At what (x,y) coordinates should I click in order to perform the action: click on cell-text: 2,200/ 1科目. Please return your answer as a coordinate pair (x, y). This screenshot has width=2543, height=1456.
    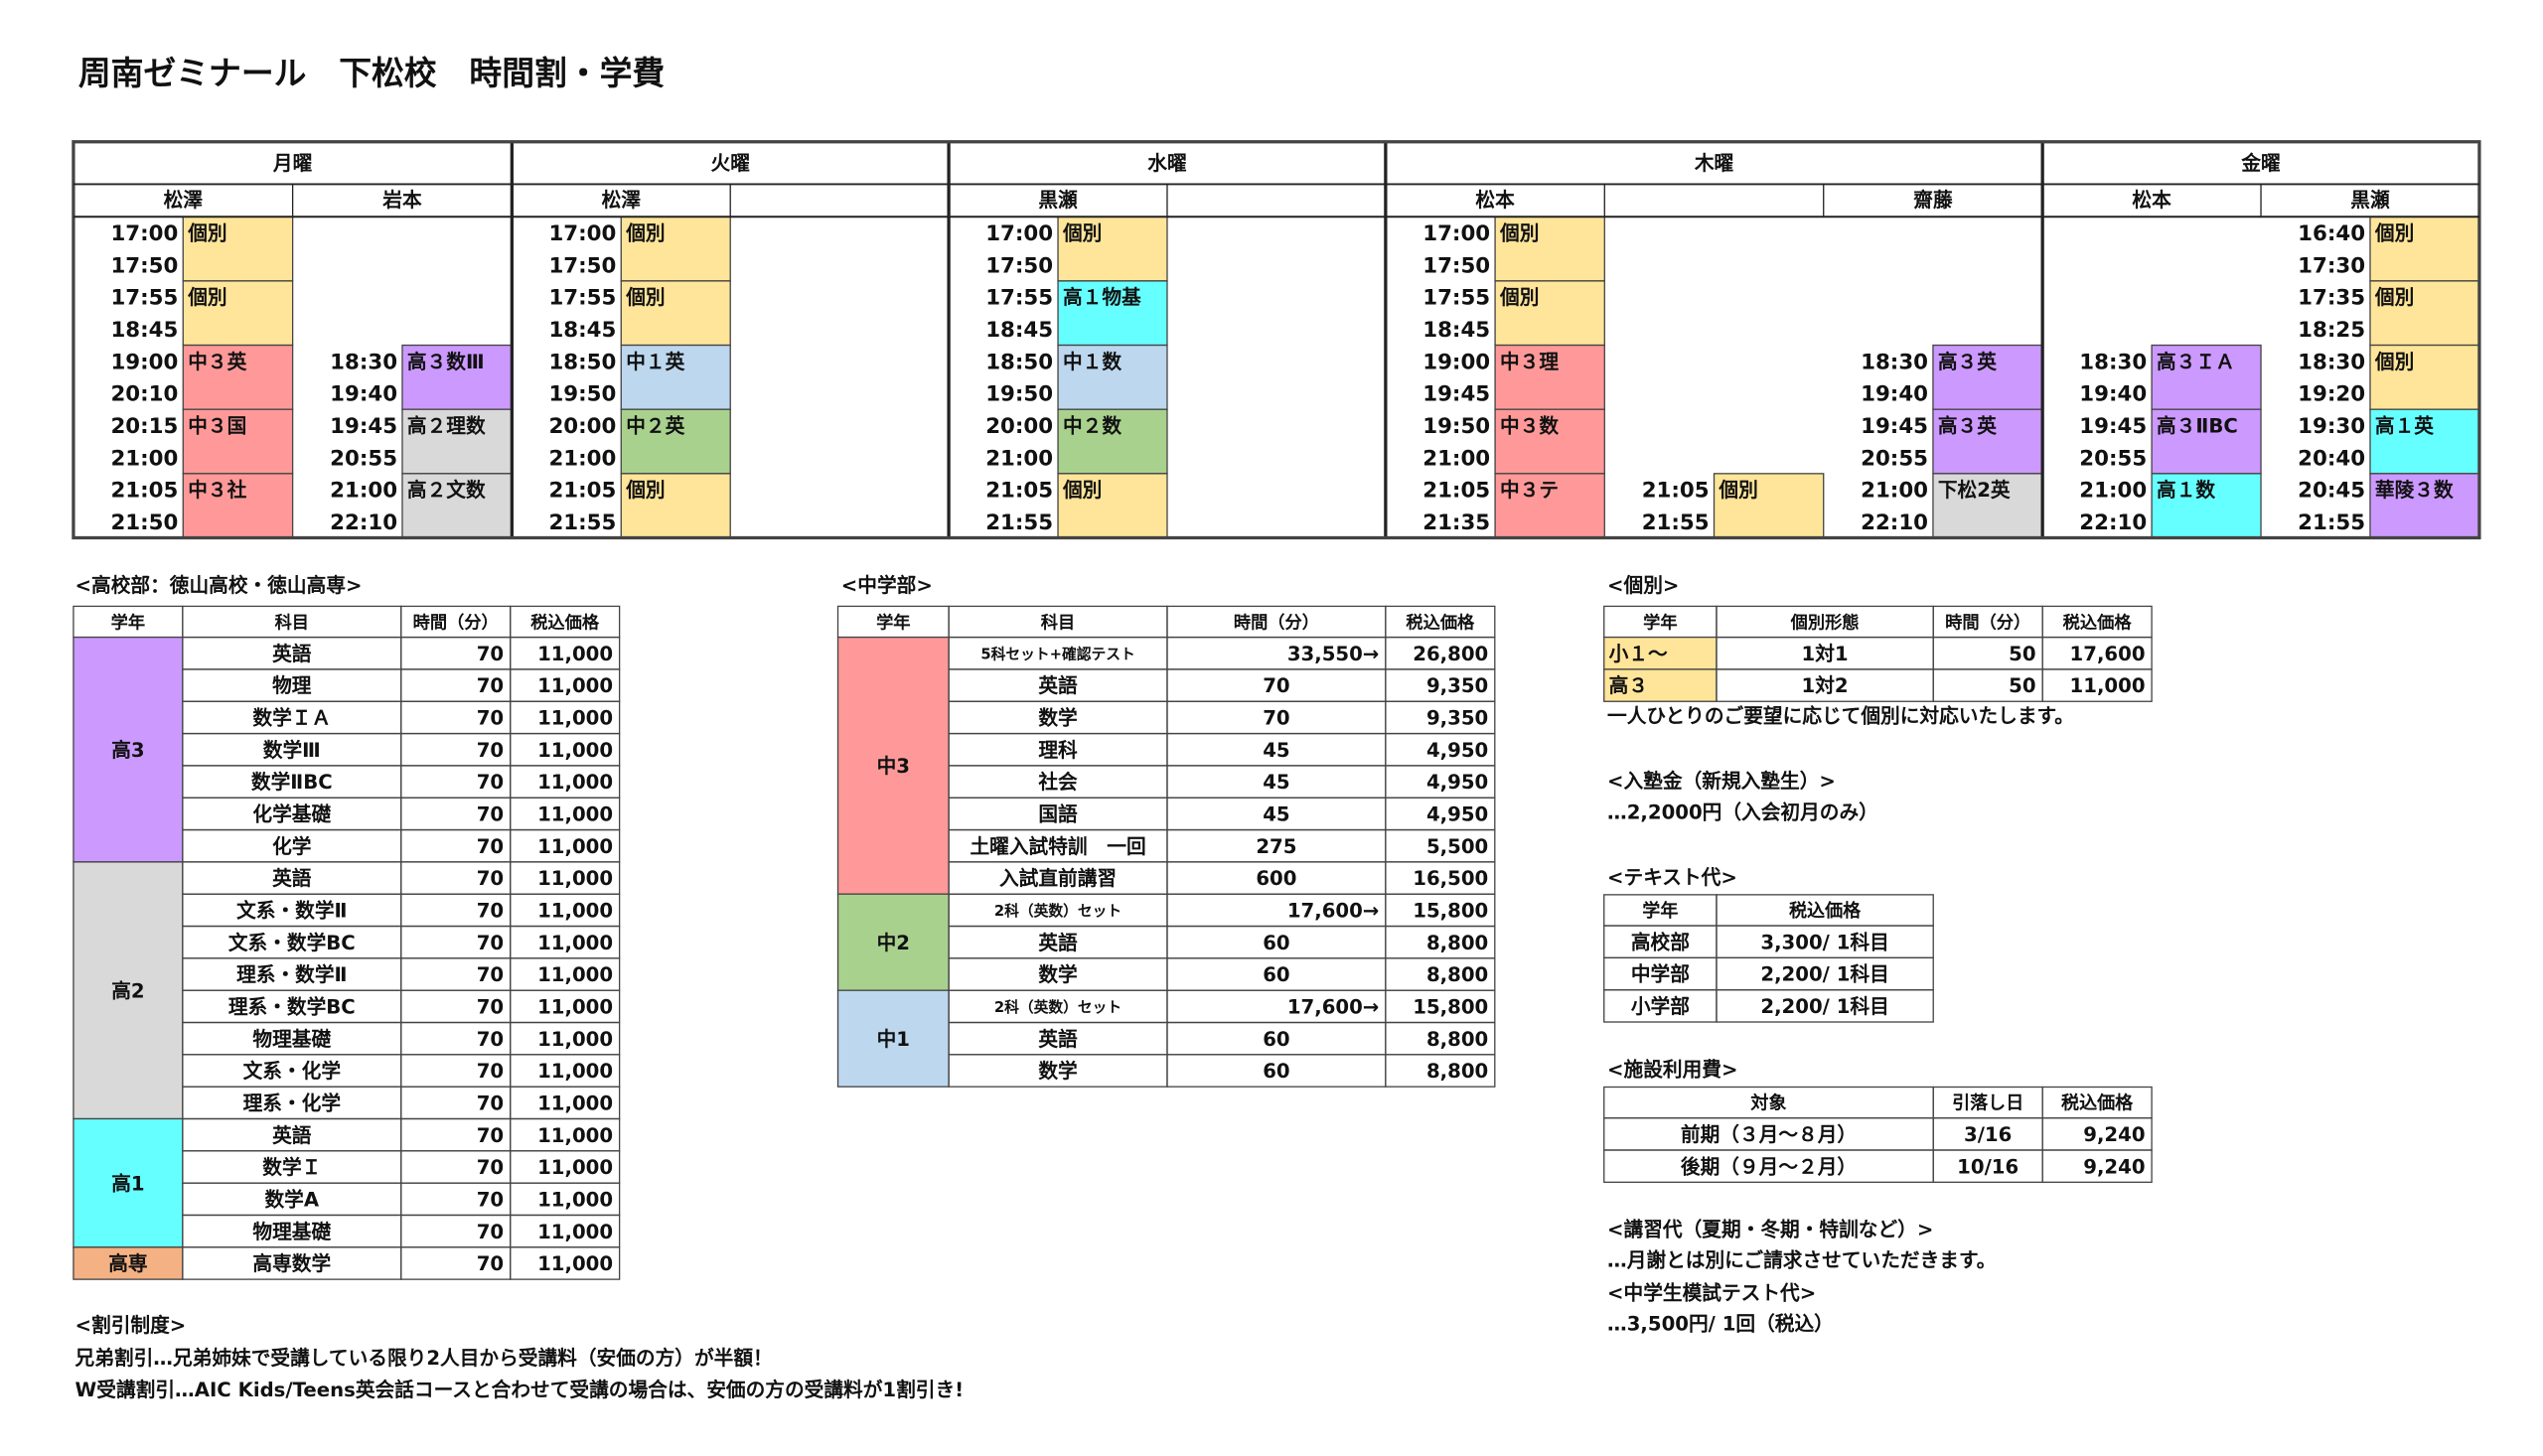
    Looking at the image, I should click on (1824, 974).